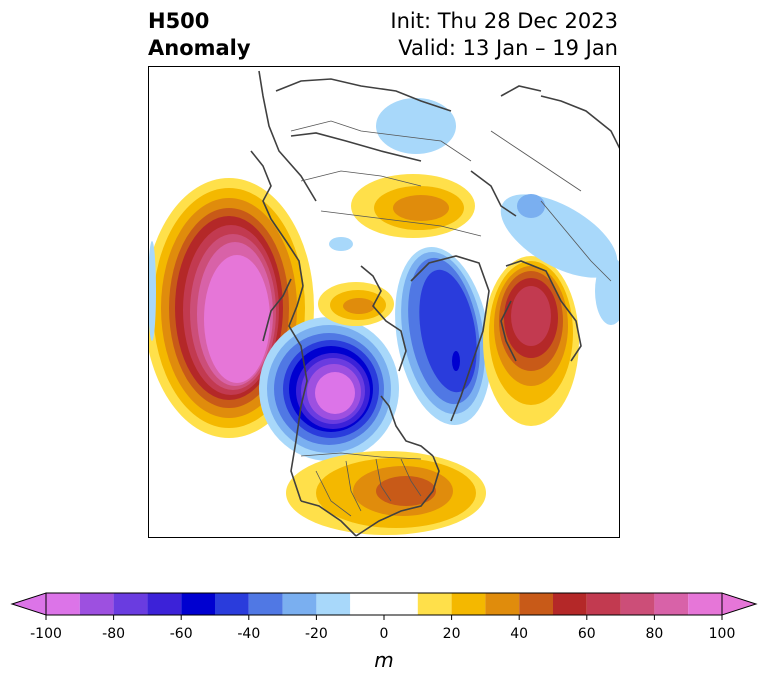  Describe the element at coordinates (722, 634) in the screenshot. I see `colorbar-tick-label: 100` at that location.